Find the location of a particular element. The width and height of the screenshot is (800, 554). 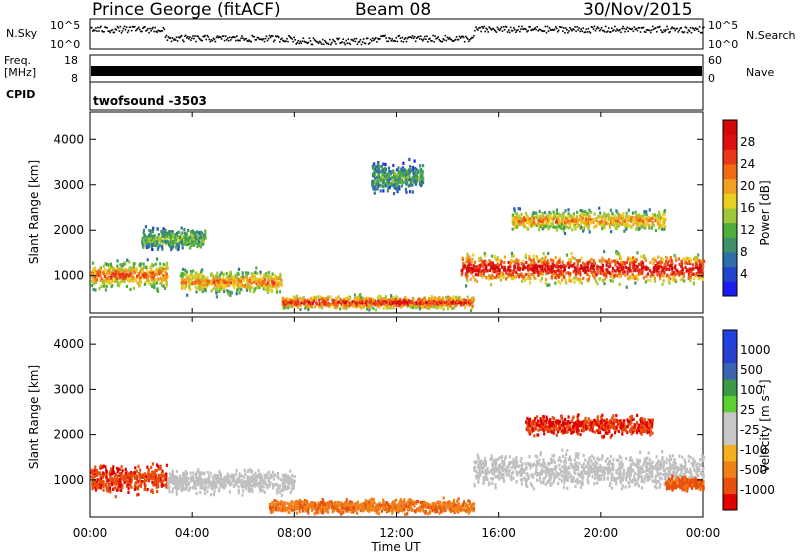

freq-label: Freq. is located at coordinates (18, 60).